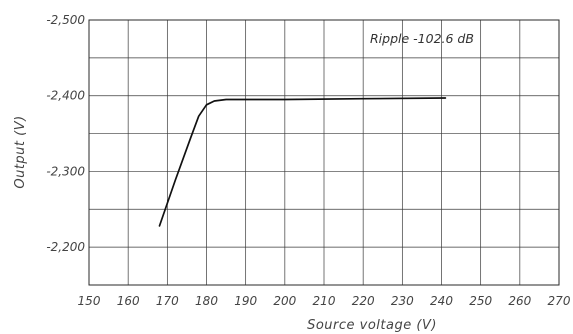 This screenshot has width=573, height=334. Describe the element at coordinates (363, 301) in the screenshot. I see `x-tick-label: 220` at that location.